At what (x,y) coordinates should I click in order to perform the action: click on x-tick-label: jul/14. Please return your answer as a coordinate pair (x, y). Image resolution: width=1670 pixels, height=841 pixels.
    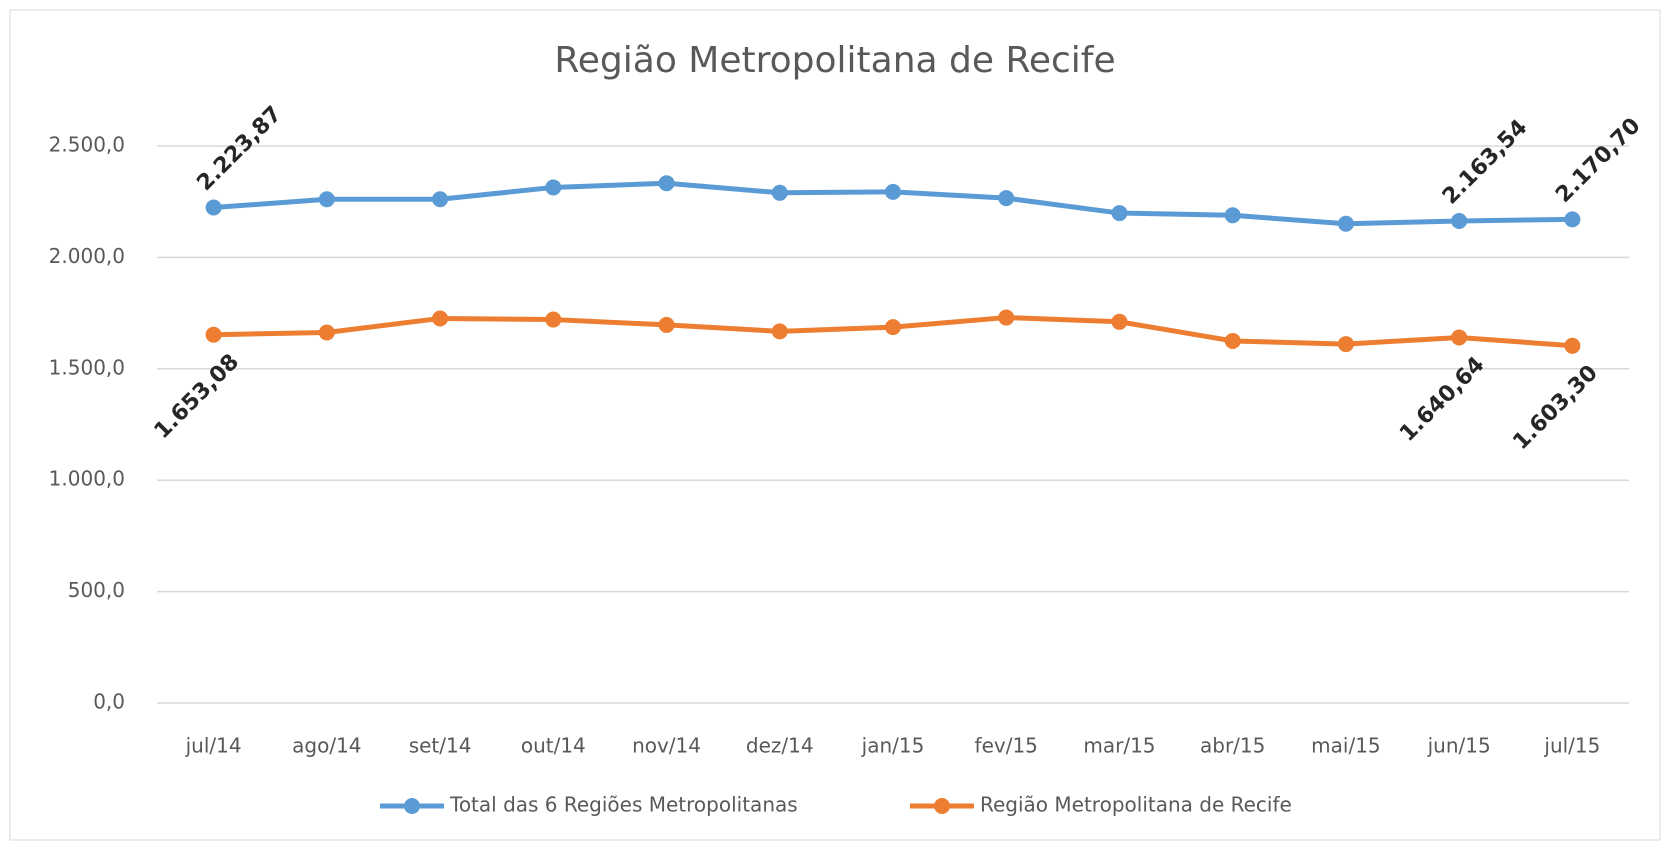
    Looking at the image, I should click on (213, 746).